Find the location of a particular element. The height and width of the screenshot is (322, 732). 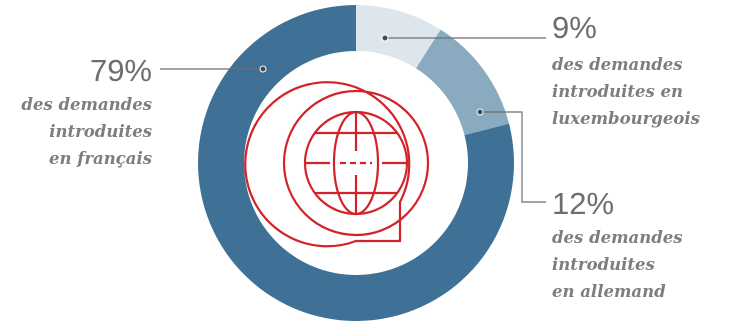

globe-speech-bubble-icon is located at coordinates (337, 164).